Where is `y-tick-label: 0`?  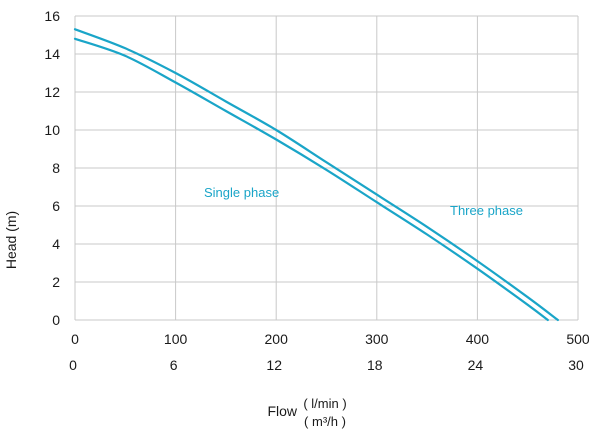 y-tick-label: 0 is located at coordinates (56, 320).